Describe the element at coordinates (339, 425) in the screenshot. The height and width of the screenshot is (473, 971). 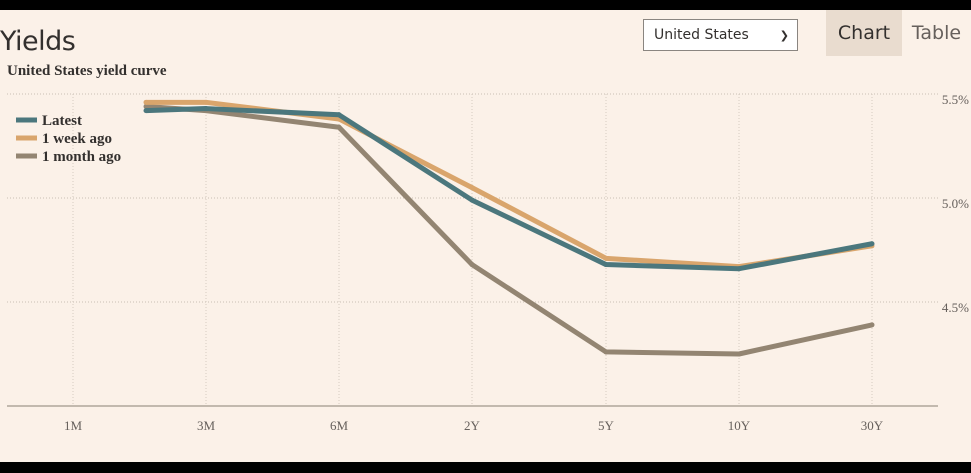
I see `x-tick-label: 6M` at that location.